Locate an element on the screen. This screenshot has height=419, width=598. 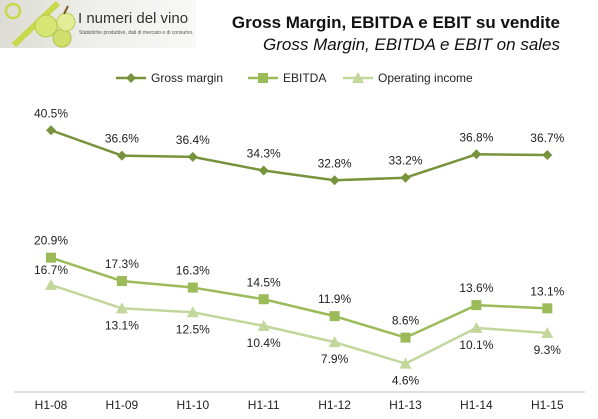
data-label-ebitda: 14.5% is located at coordinates (264, 282).